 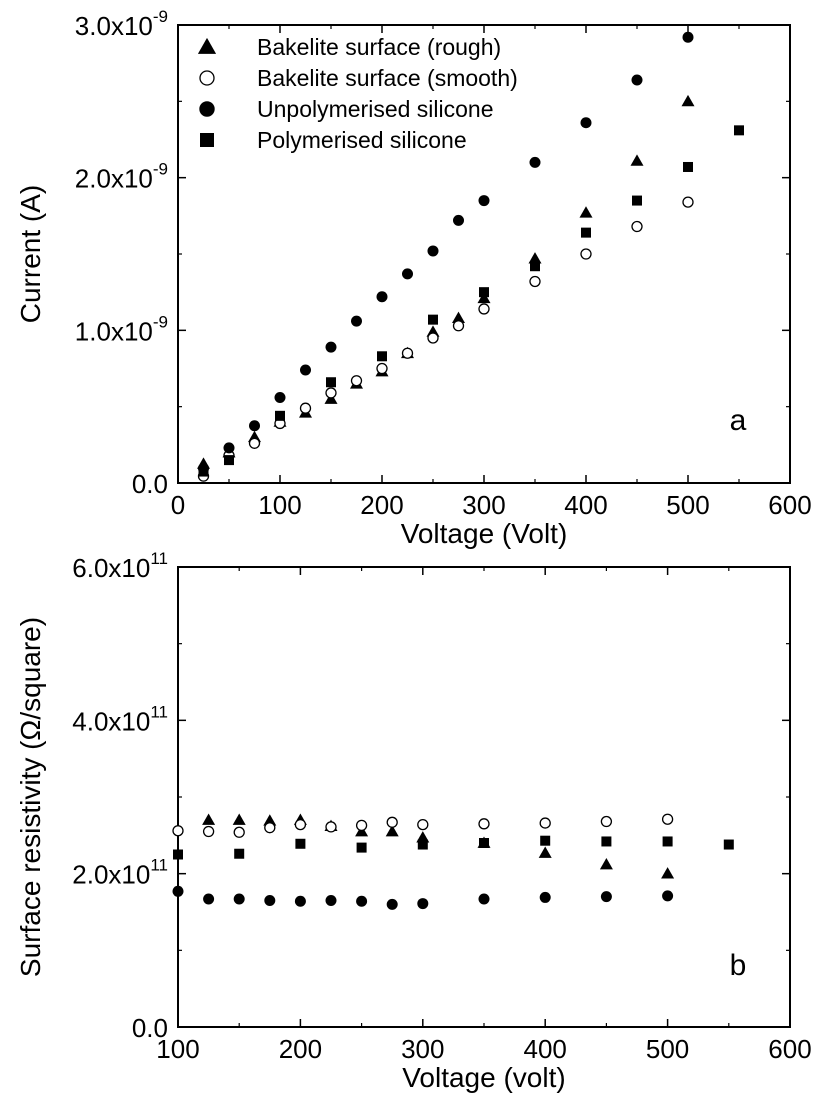 I want to click on legend-item: Bakelite surface (rough), so click(x=349, y=47).